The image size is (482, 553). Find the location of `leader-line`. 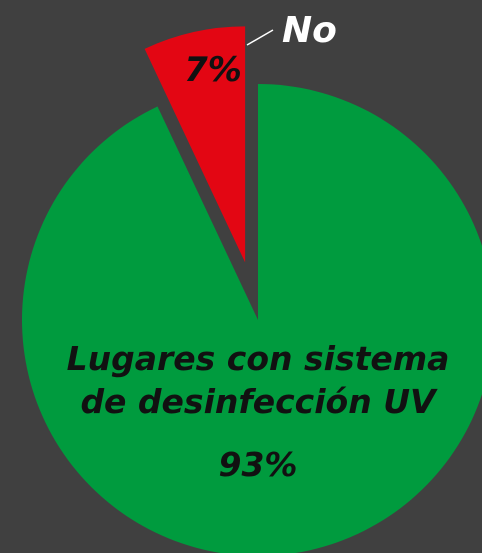

leader-line is located at coordinates (260, 37).